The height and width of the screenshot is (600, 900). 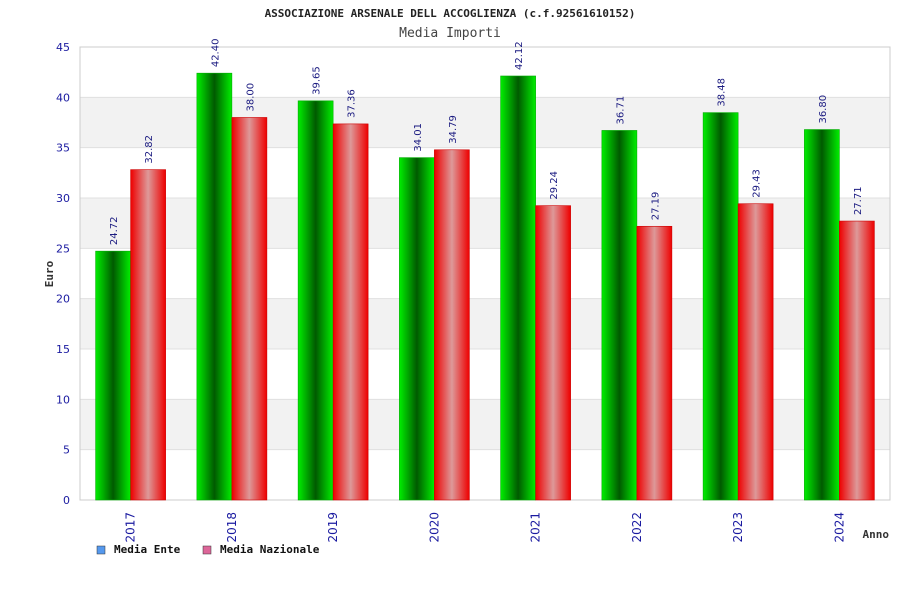 I want to click on value-label: 27.71, so click(x=858, y=200).